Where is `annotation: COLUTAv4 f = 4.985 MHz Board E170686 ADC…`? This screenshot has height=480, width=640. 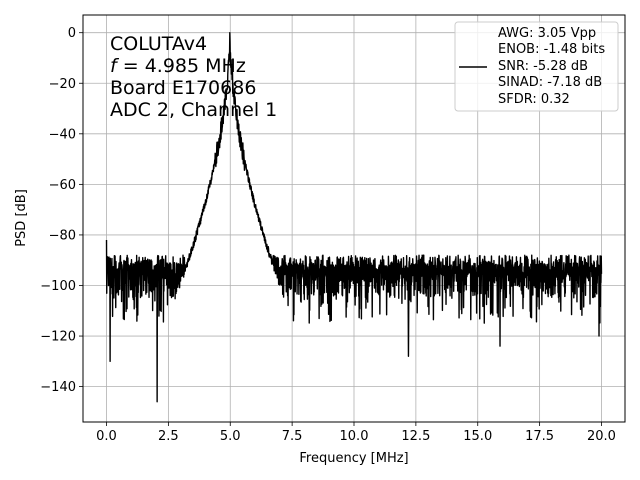
annotation: COLUTAv4 f = 4.985 MHz Board E170686 ADC… is located at coordinates (193, 77).